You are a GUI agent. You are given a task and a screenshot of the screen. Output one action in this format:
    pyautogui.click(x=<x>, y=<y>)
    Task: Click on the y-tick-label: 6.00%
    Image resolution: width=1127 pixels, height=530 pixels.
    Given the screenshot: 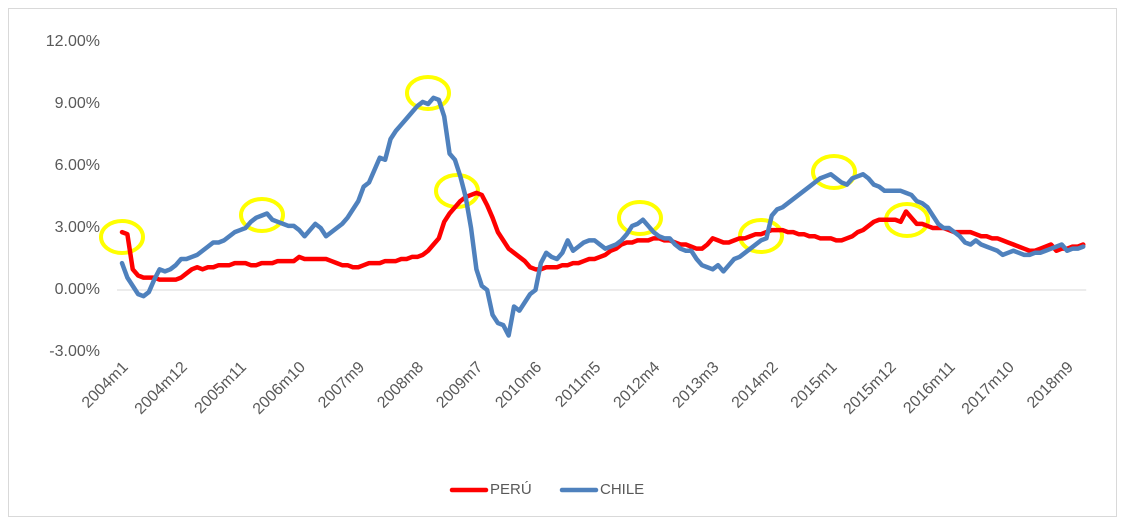 What is the action you would take?
    pyautogui.click(x=77, y=165)
    